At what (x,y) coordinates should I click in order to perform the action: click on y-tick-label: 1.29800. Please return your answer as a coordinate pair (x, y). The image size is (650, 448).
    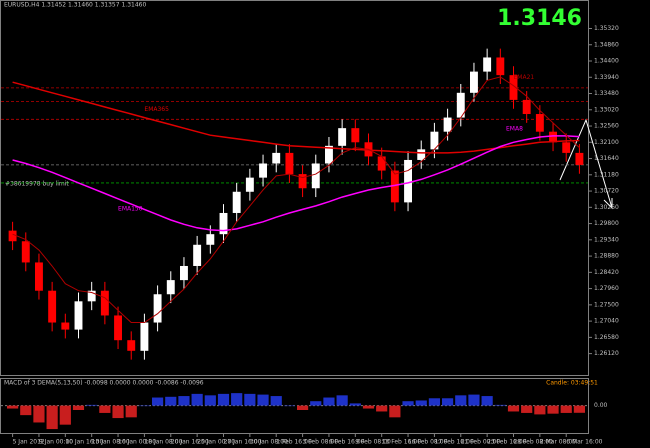
    Looking at the image, I should click on (606, 223).